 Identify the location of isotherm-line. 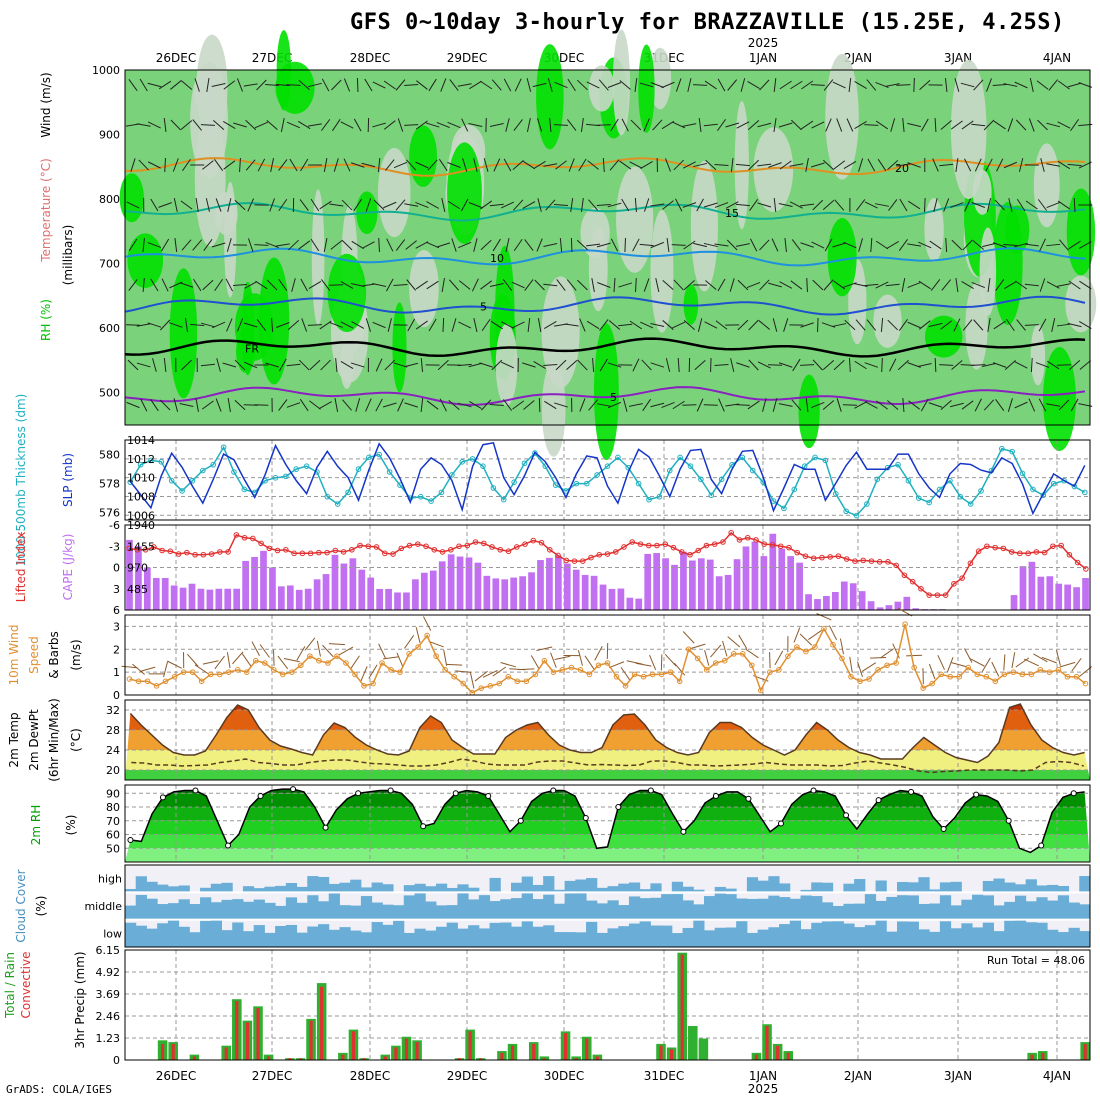
(605, 305).